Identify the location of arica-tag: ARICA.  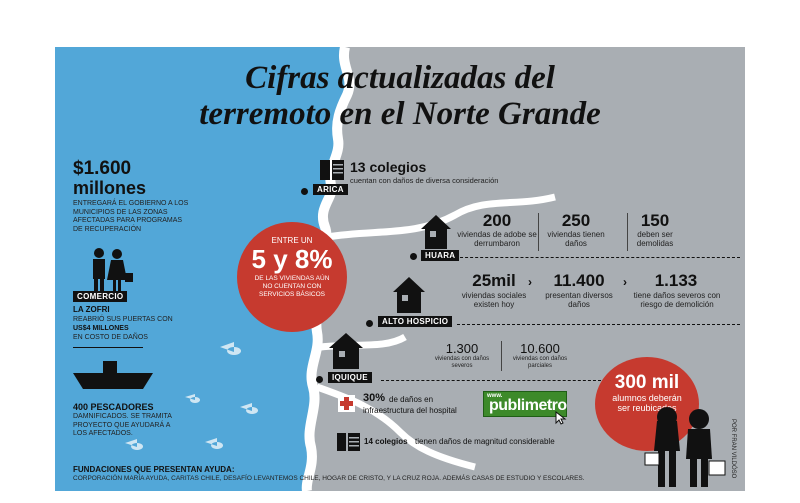
(330, 189).